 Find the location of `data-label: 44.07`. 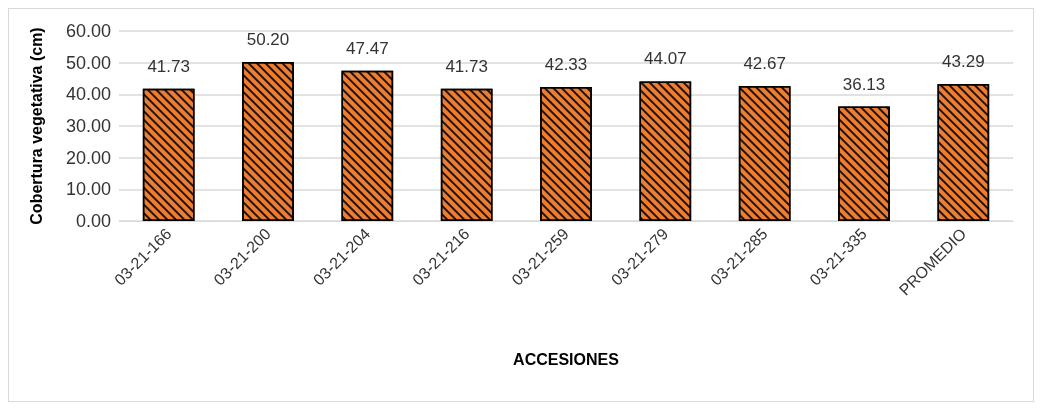

data-label: 44.07 is located at coordinates (665, 59).